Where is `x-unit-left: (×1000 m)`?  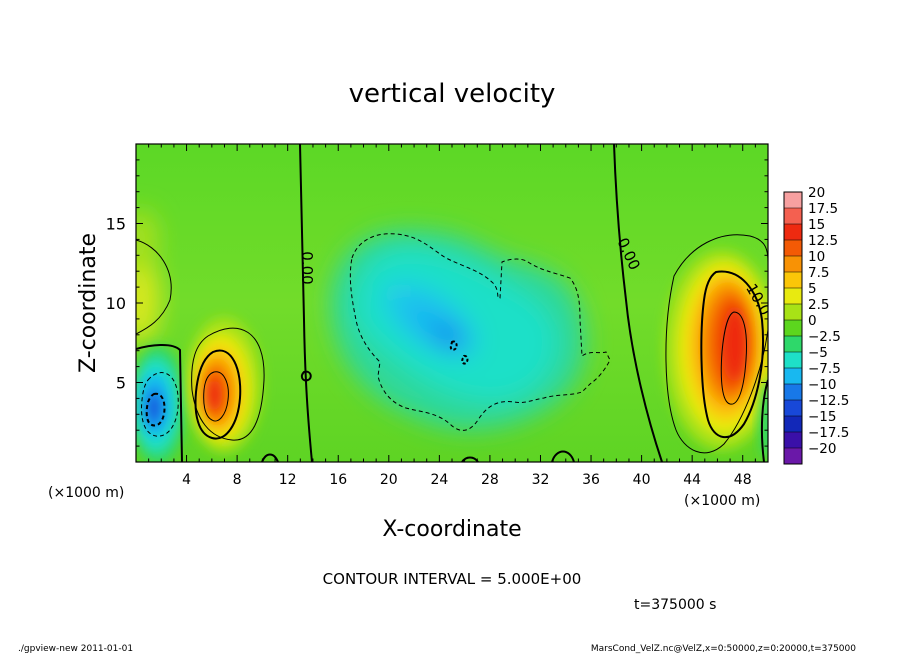 x-unit-left: (×1000 m) is located at coordinates (86, 493).